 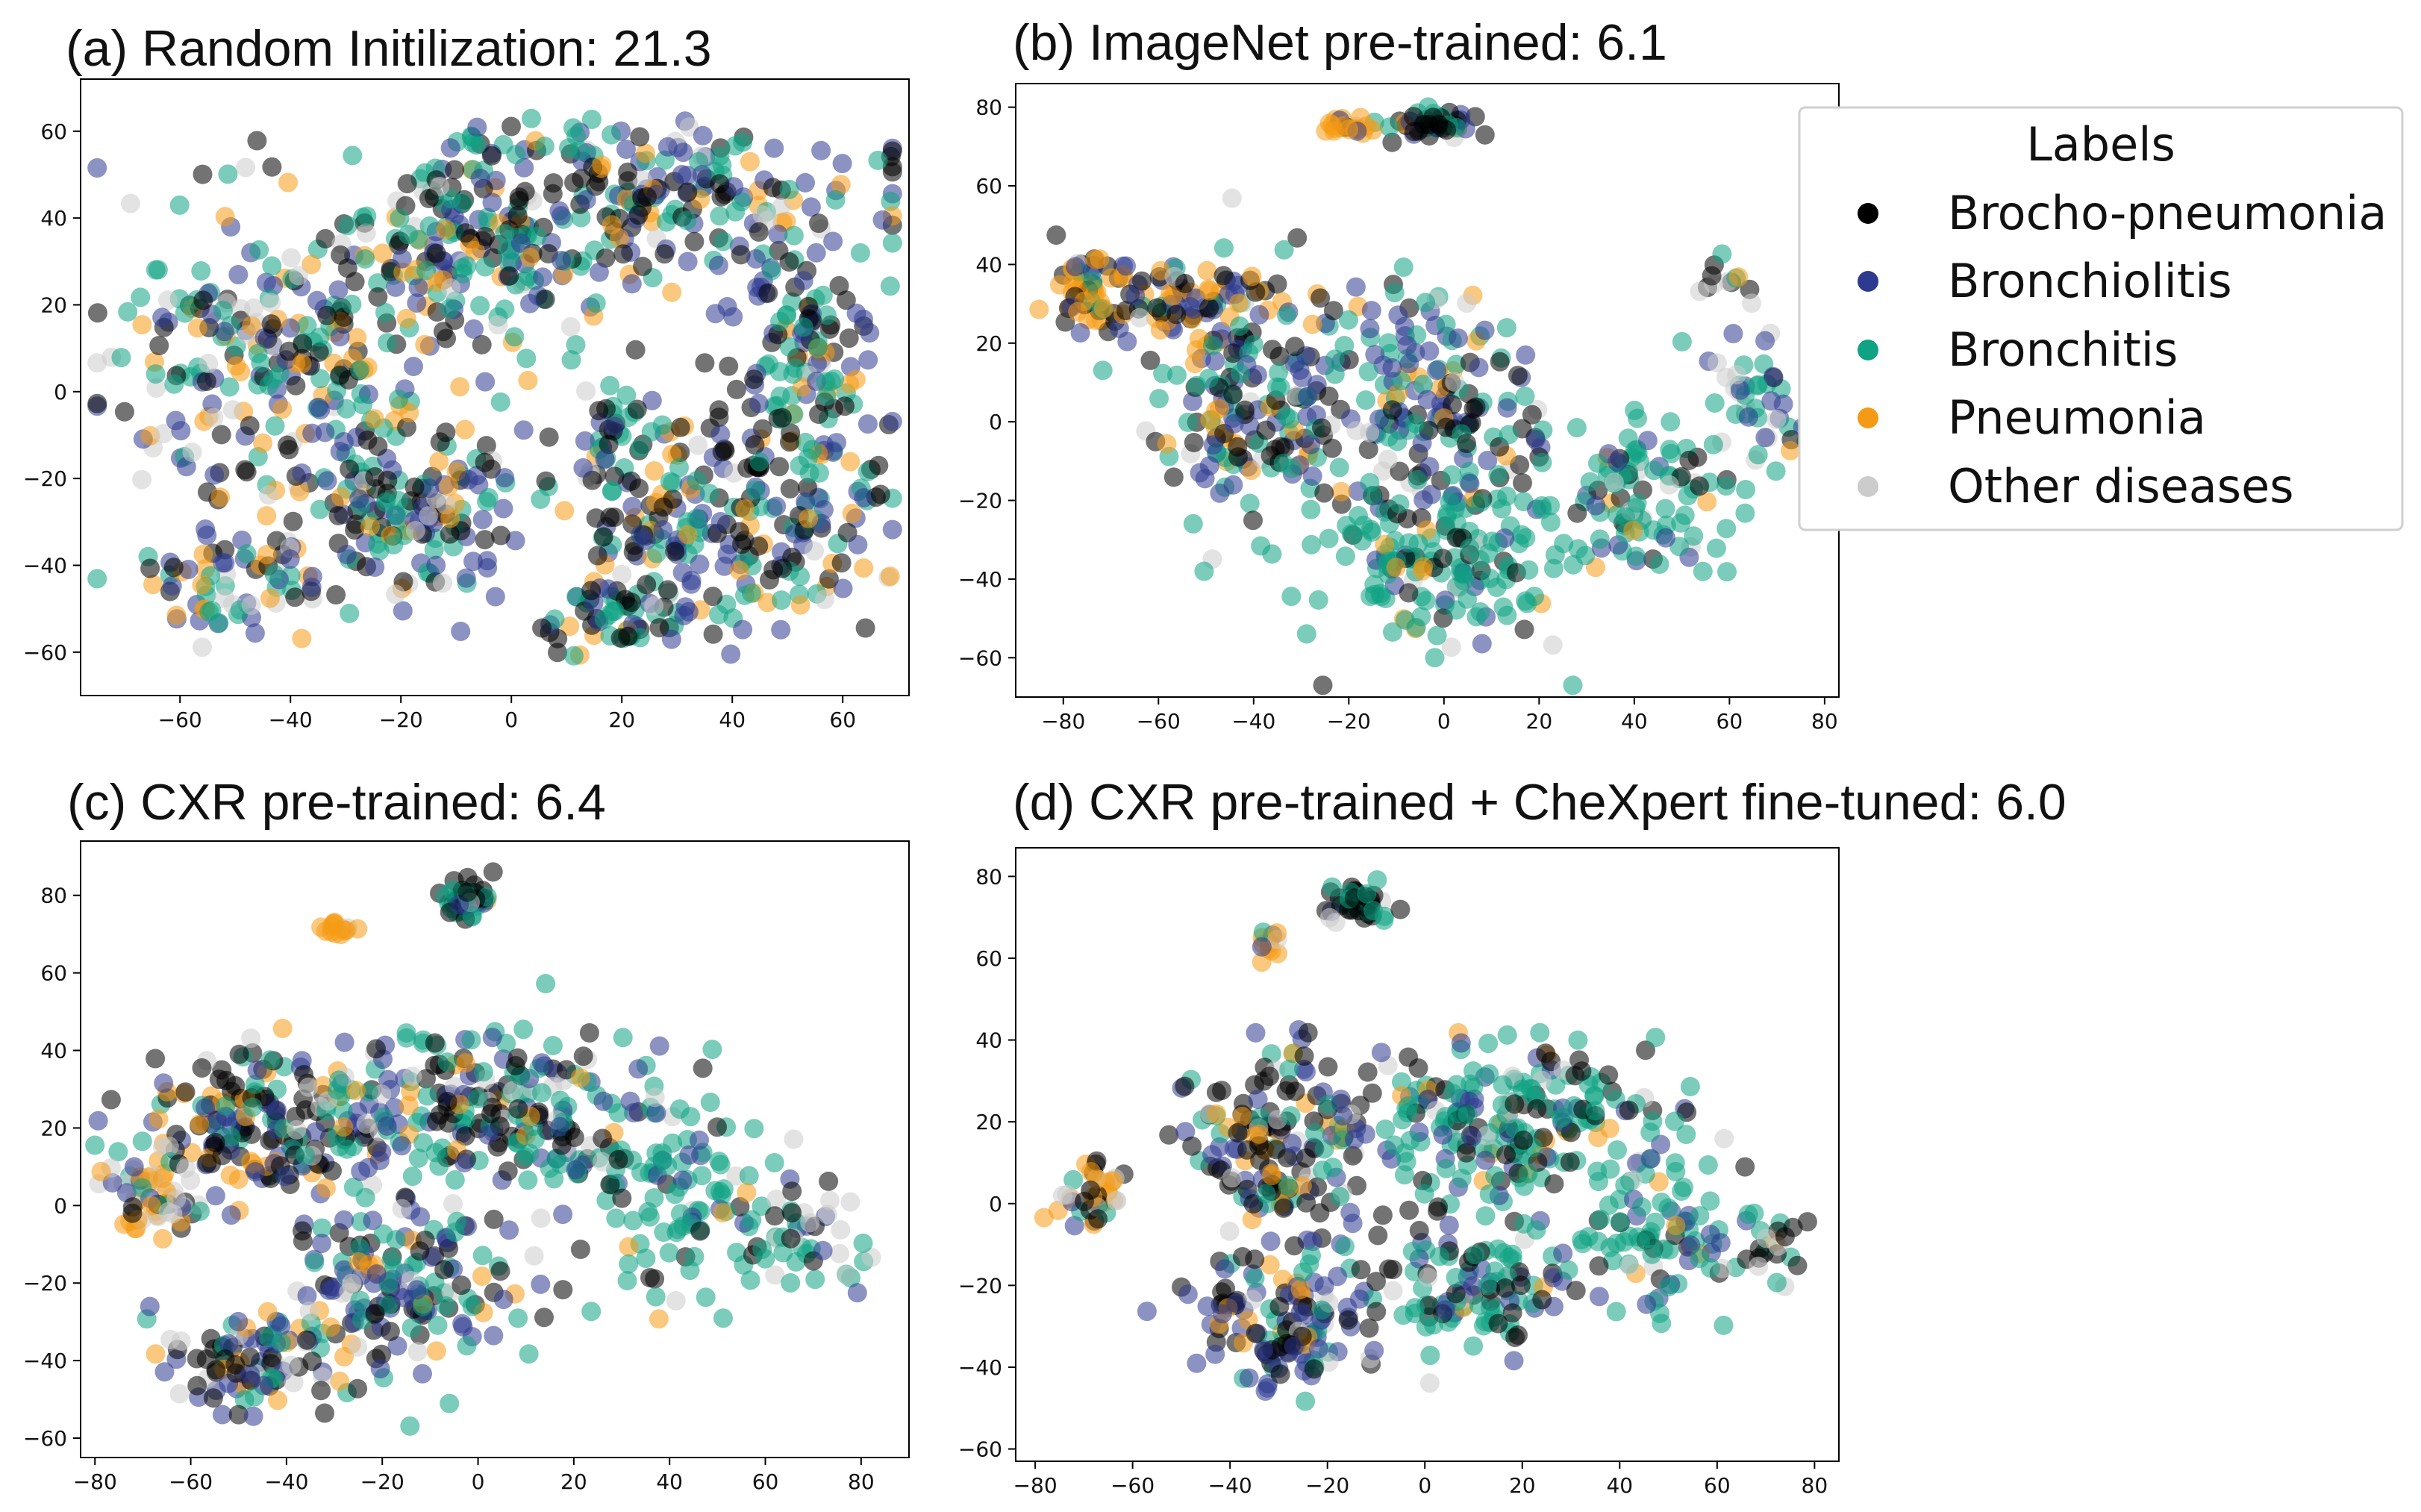 I want to click on x-tick-label: −20, so click(x=401, y=719).